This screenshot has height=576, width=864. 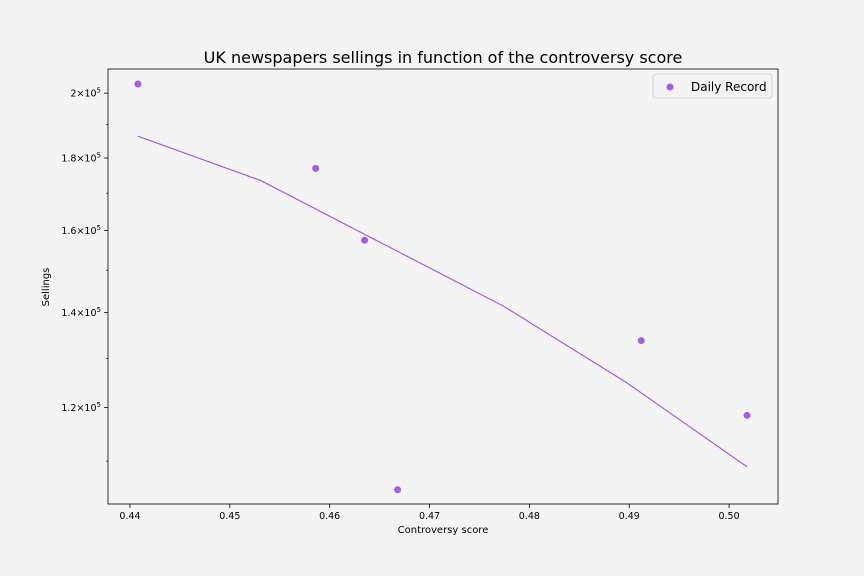 I want to click on legend-box, so click(x=712, y=86).